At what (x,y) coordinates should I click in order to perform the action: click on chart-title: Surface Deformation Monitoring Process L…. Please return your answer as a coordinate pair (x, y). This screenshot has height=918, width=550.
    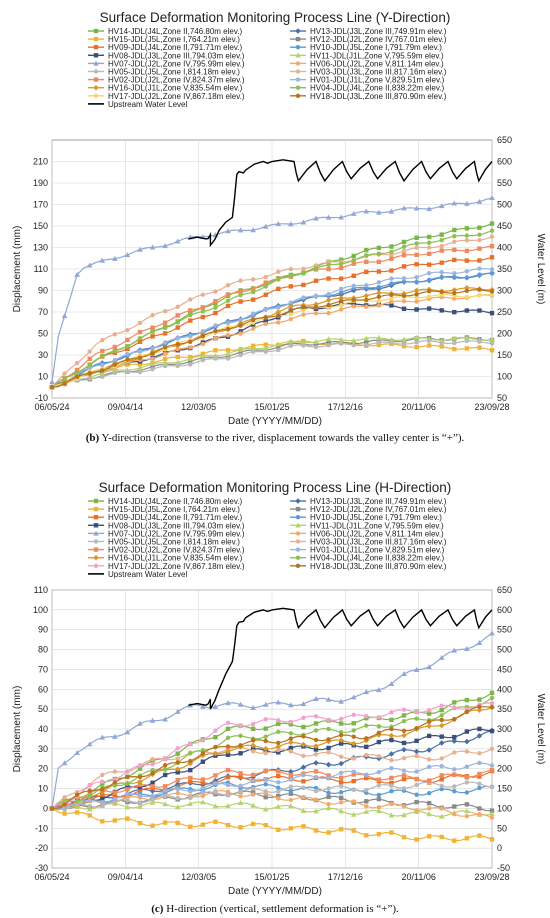
    Looking at the image, I should click on (275, 17).